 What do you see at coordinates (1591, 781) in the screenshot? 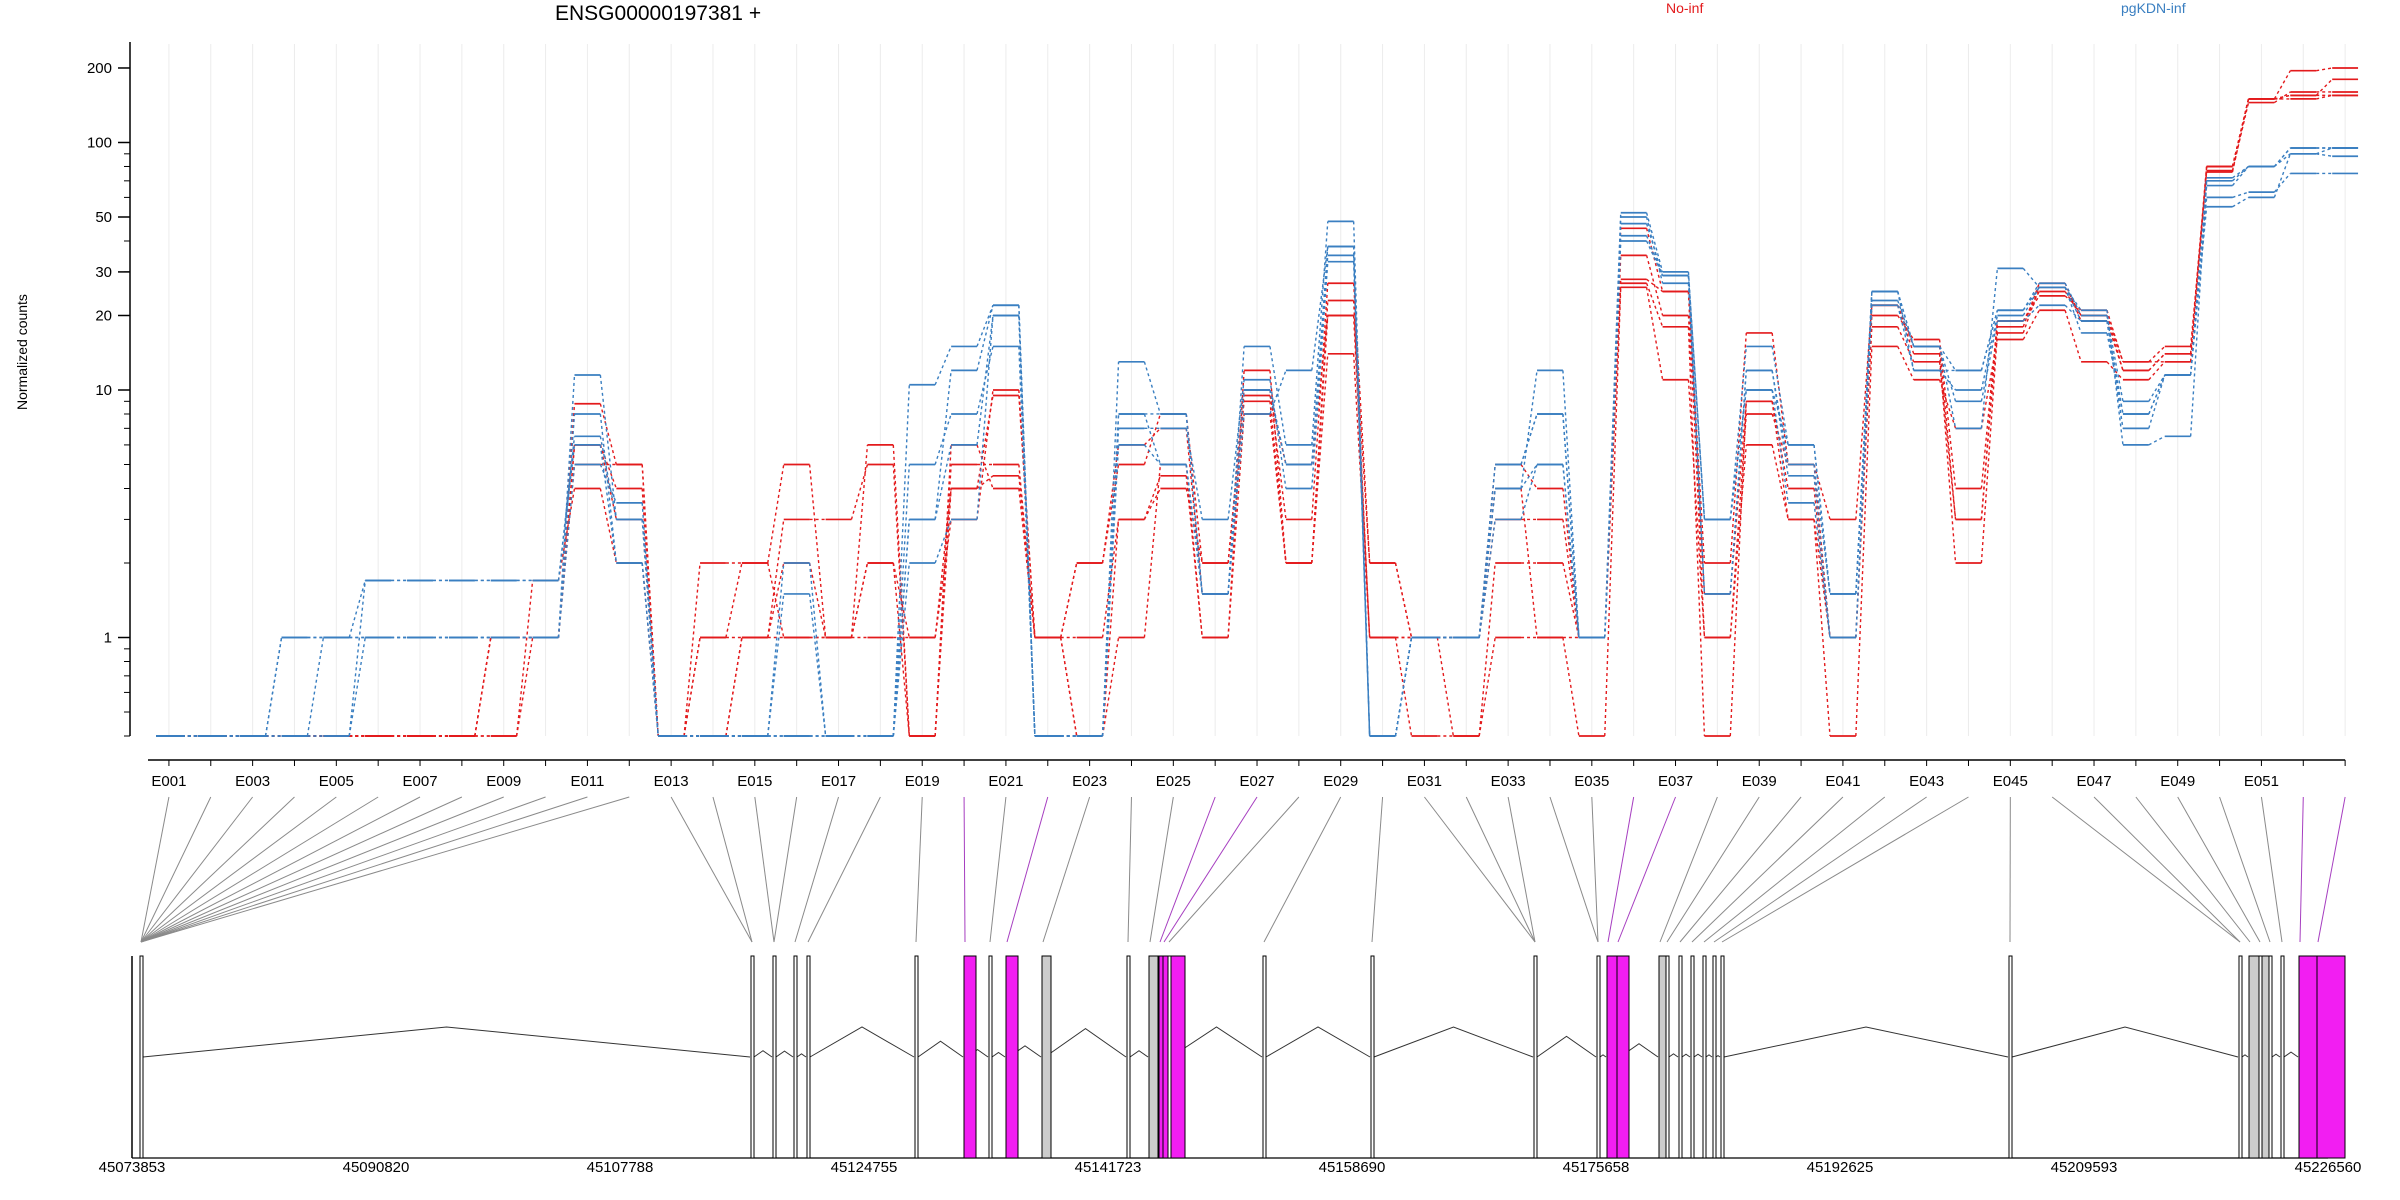
I see `x-tick-label: E035` at bounding box center [1591, 781].